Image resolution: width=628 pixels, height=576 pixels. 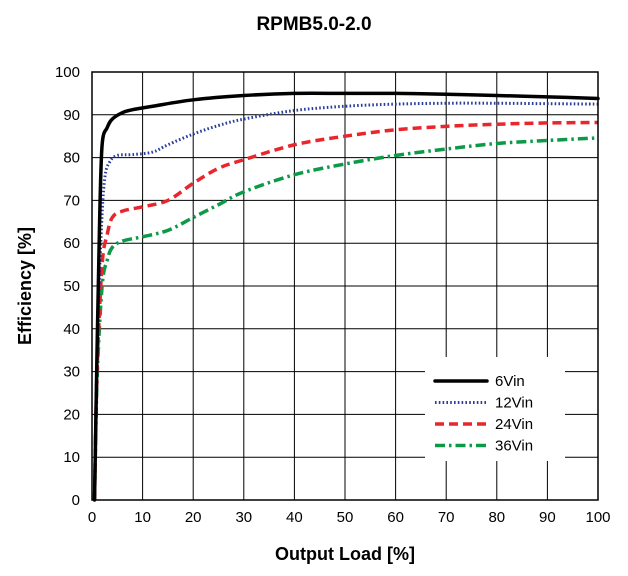 I want to click on y-tick-label: 0, so click(x=76, y=500).